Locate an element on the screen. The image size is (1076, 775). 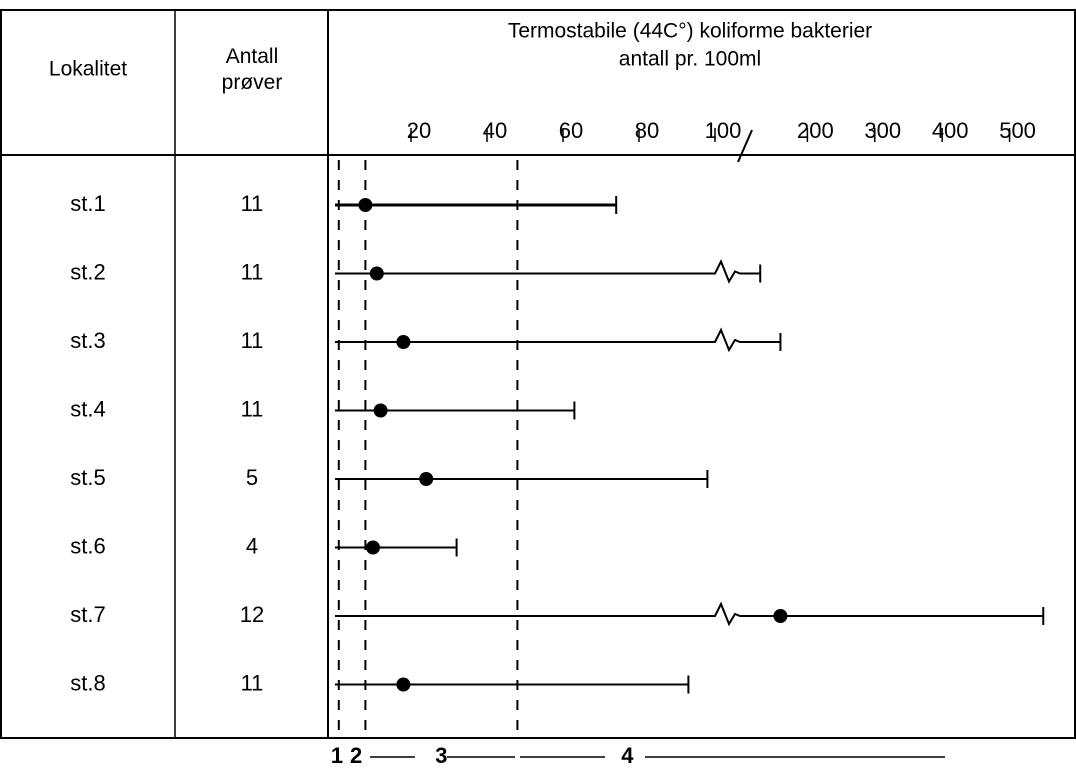
row-label: st.5 is located at coordinates (87, 477).